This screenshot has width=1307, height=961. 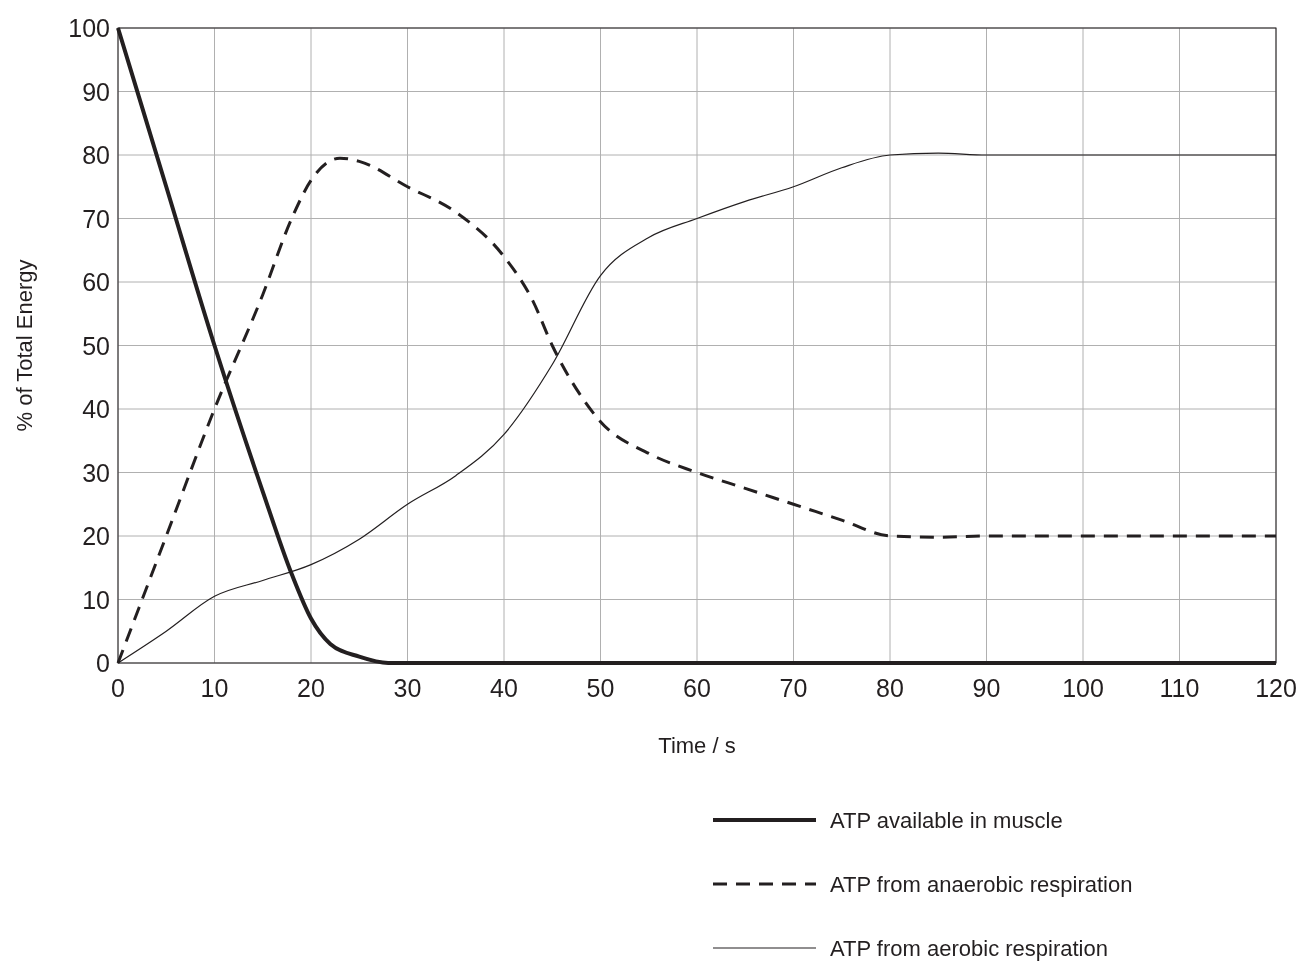 What do you see at coordinates (986, 688) in the screenshot?
I see `x-tick-label: 90` at bounding box center [986, 688].